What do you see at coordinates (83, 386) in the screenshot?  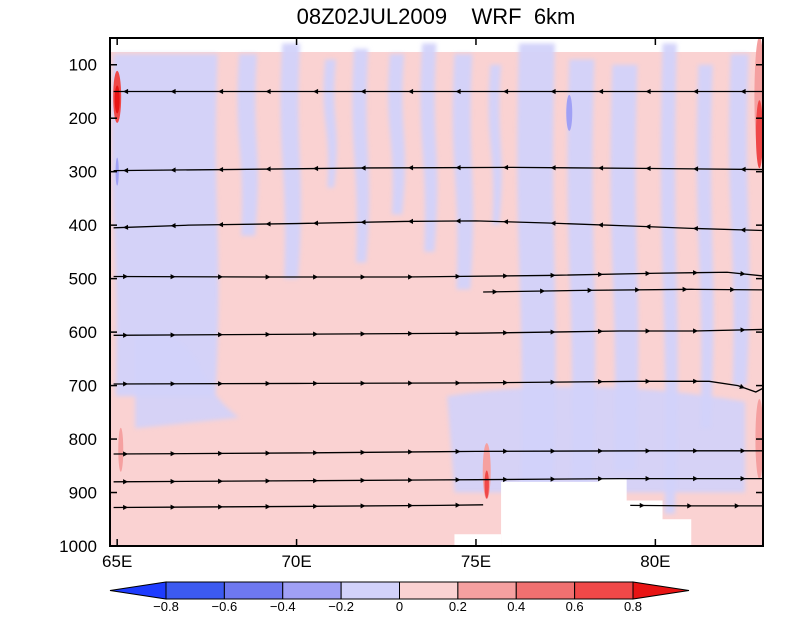 I see `y-tick-label: 700` at bounding box center [83, 386].